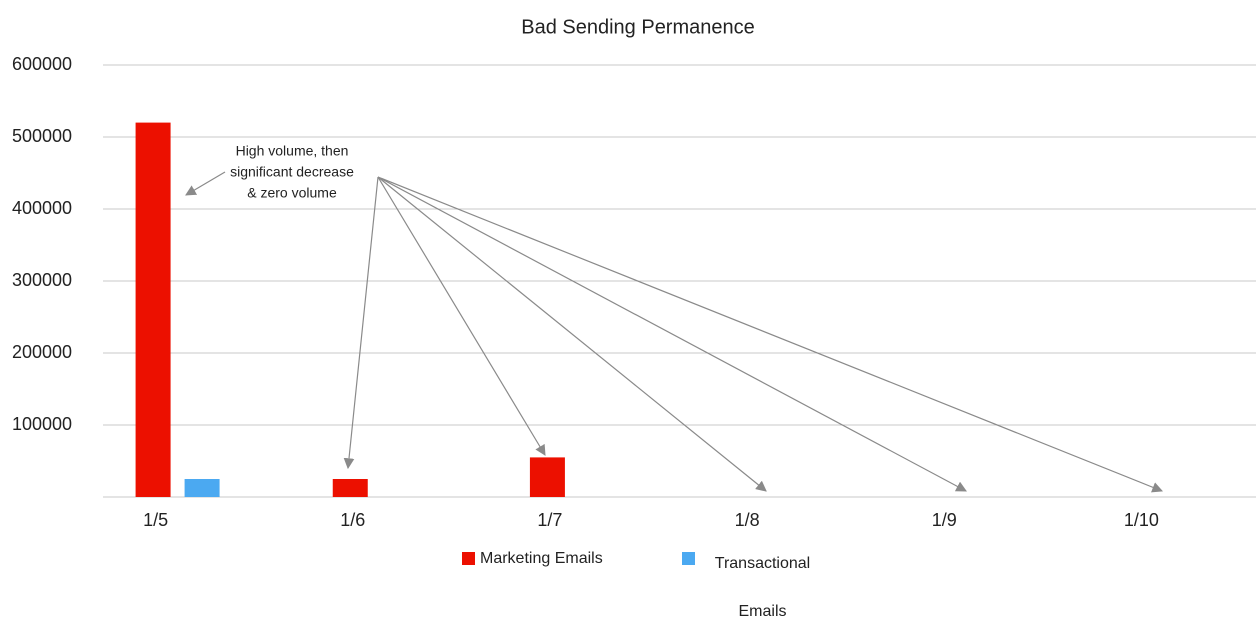 Image resolution: width=1256 pixels, height=636 pixels. What do you see at coordinates (42, 352) in the screenshot?
I see `y-tick-label: 200000` at bounding box center [42, 352].